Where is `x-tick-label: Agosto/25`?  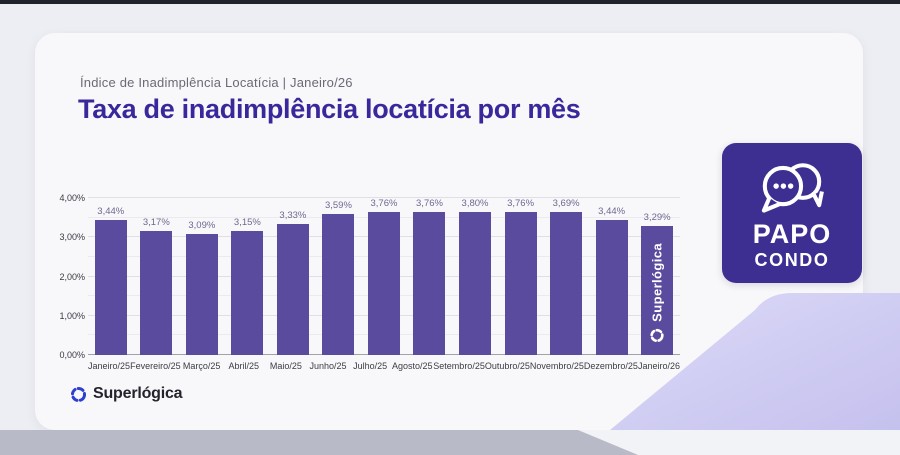
x-tick-label: Agosto/25 is located at coordinates (412, 366).